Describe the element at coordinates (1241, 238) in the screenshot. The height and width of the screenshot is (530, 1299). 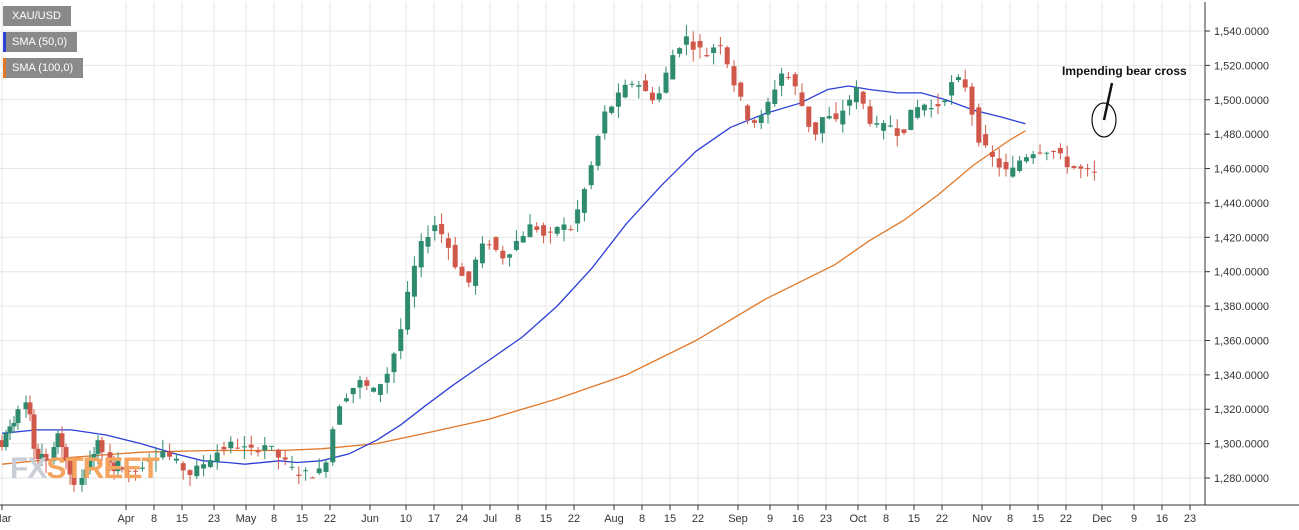
I see `y-tick-label: 1,420.0000` at that location.